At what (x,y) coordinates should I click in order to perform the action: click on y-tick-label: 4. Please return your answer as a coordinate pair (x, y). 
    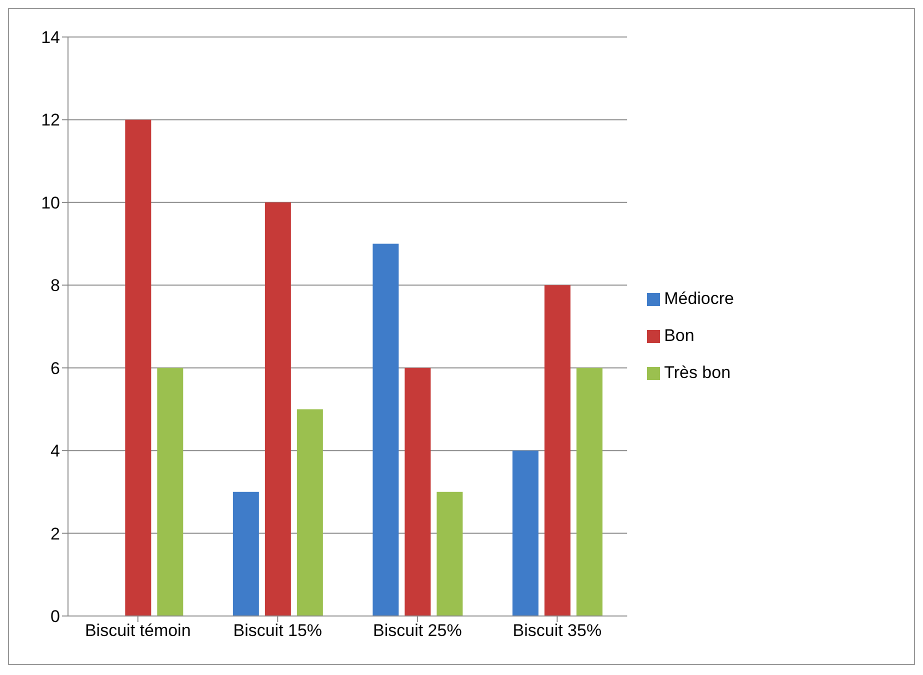
    Looking at the image, I should click on (55, 451).